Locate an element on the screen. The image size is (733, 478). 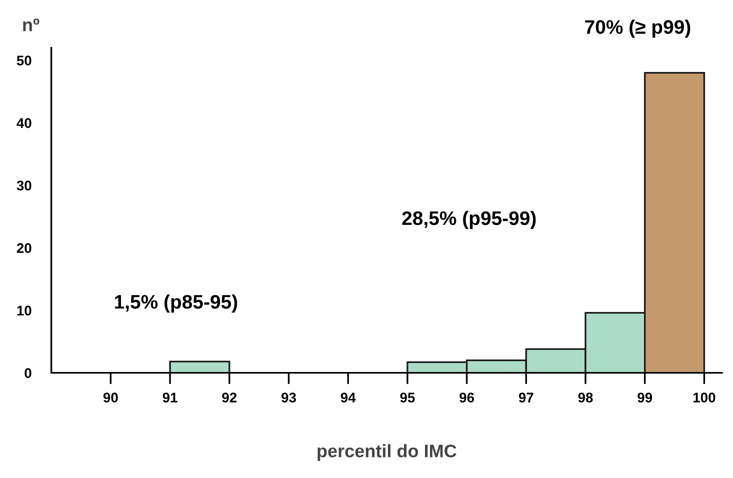
y-axis-title: nº is located at coordinates (31, 25).